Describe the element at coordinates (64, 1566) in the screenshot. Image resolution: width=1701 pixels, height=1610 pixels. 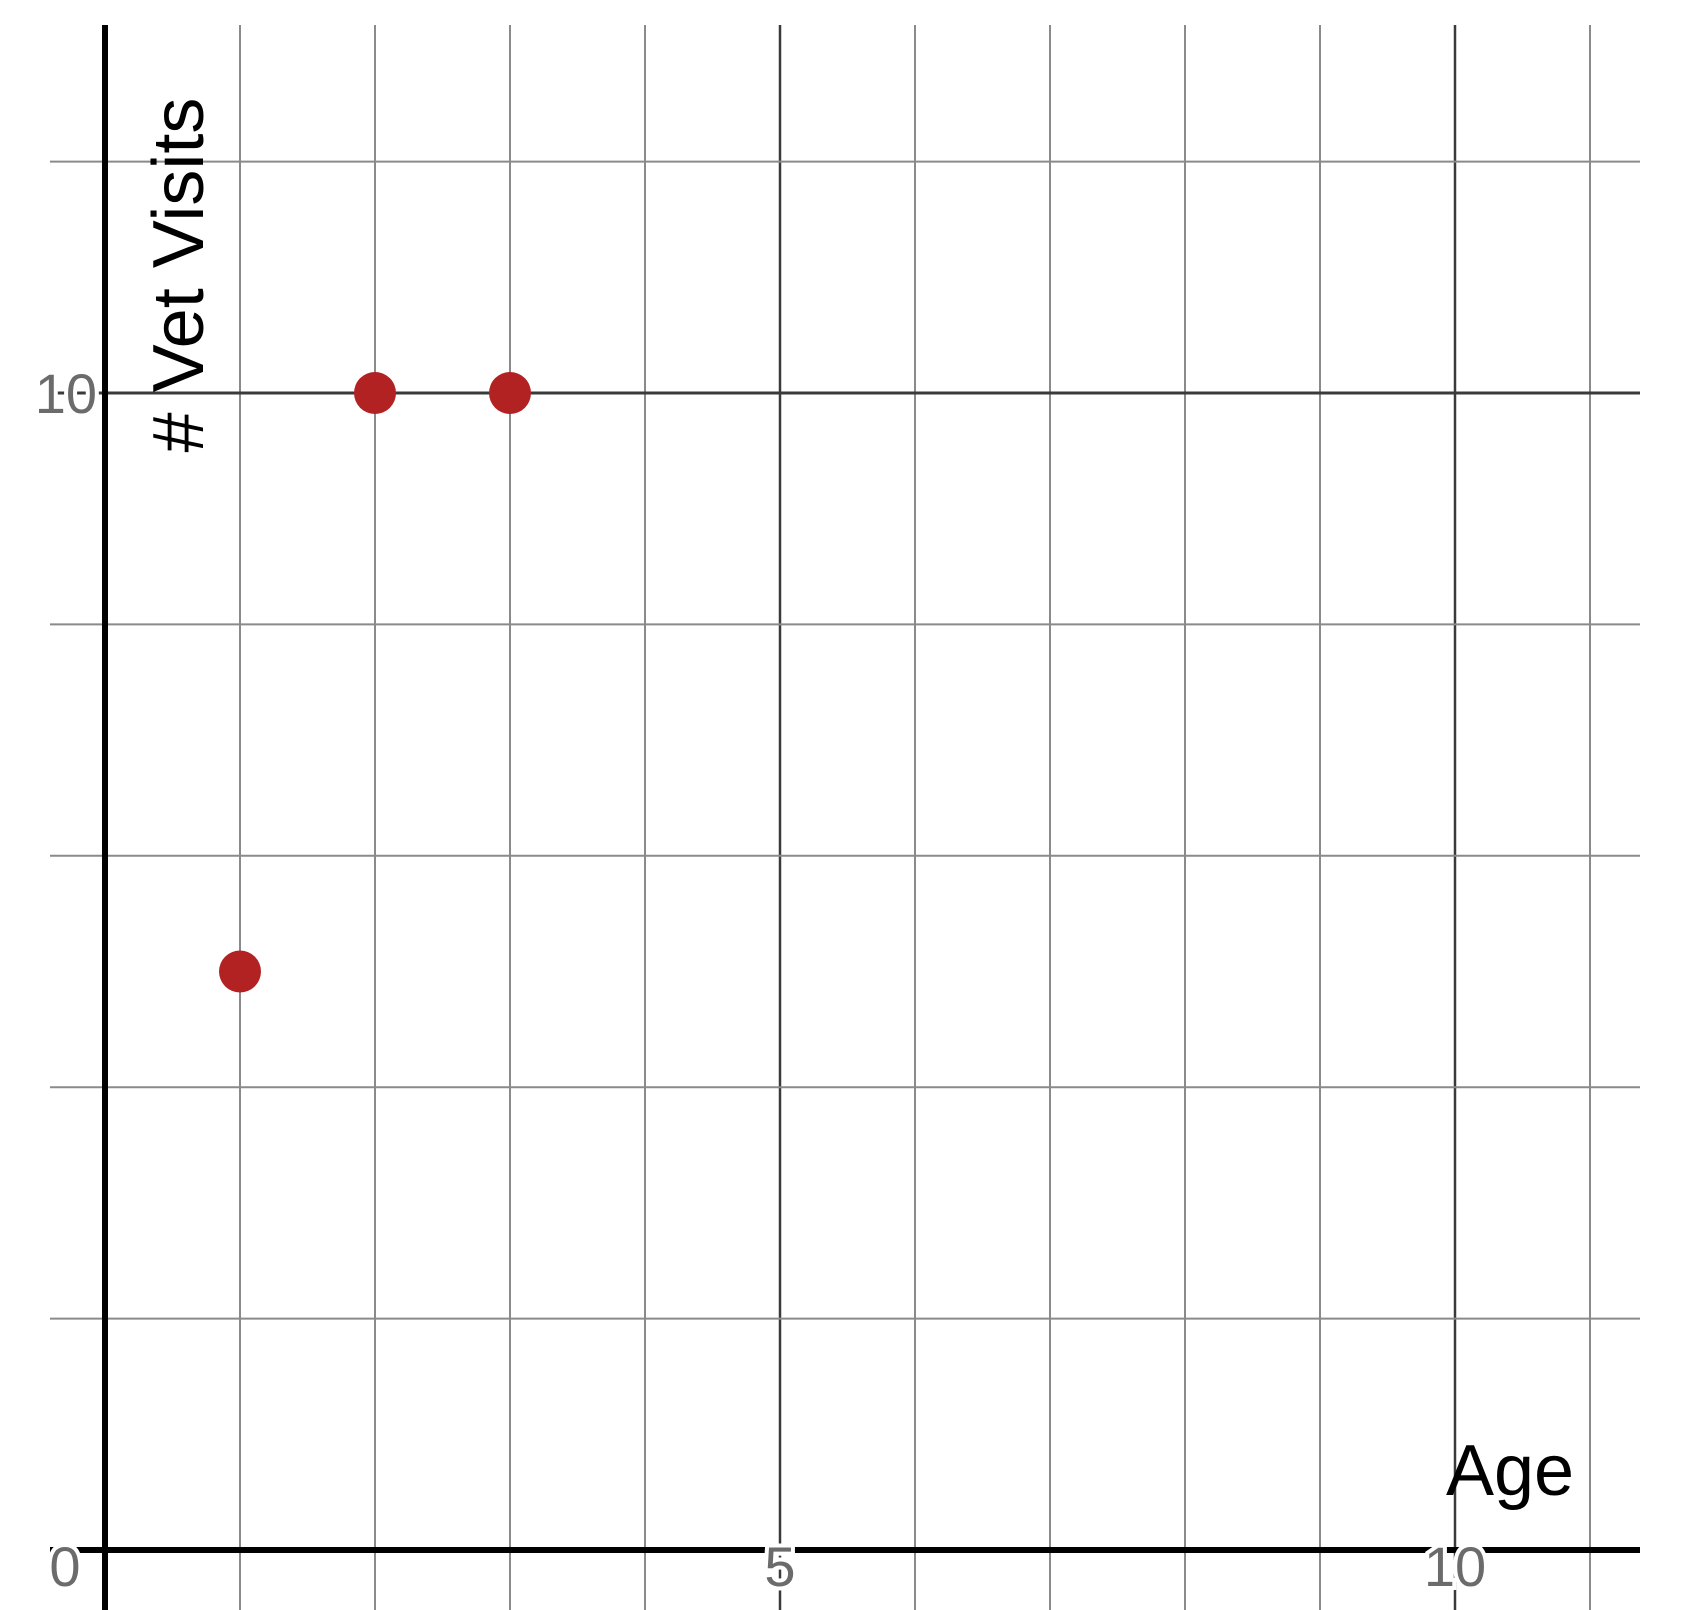
I see `x-tick-label: 0` at that location.